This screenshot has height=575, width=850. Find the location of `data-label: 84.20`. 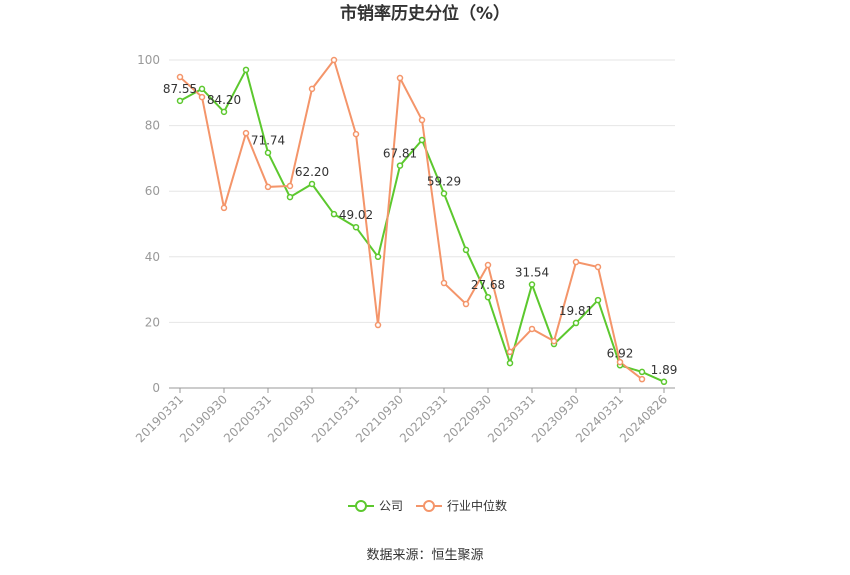

data-label: 84.20 is located at coordinates (224, 100).